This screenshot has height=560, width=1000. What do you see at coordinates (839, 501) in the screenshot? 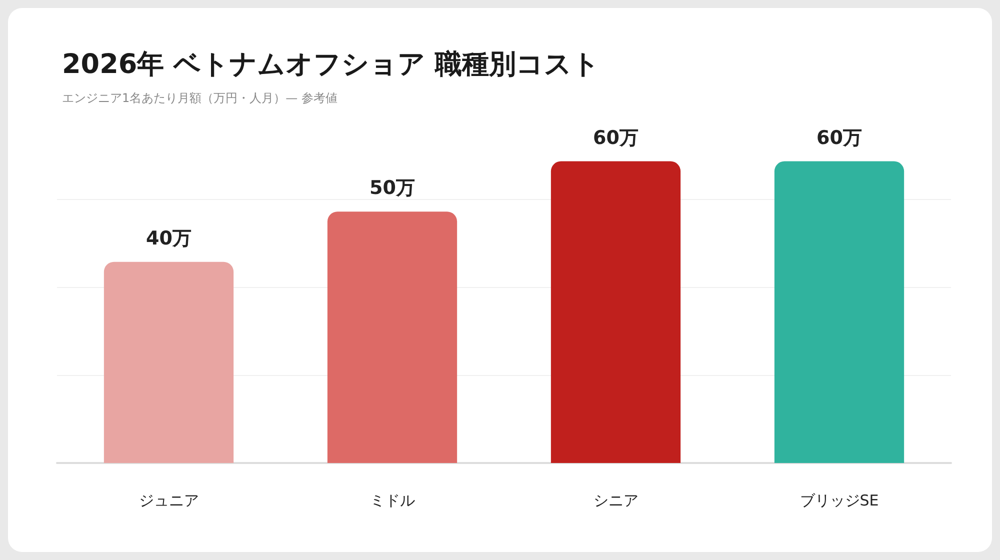
I see `x-tick-label: ブリッジSE` at bounding box center [839, 501].